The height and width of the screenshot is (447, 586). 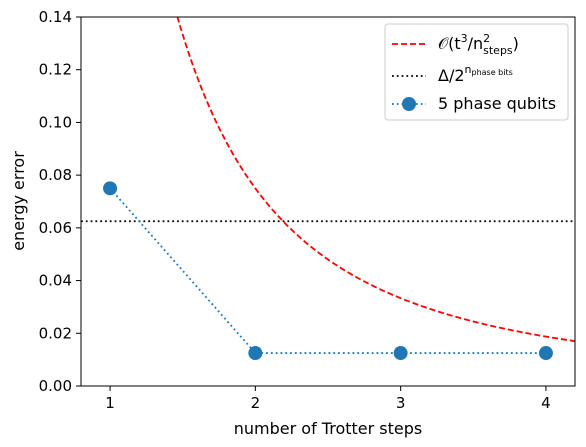 I want to click on x-tick-label: 2, so click(x=256, y=403).